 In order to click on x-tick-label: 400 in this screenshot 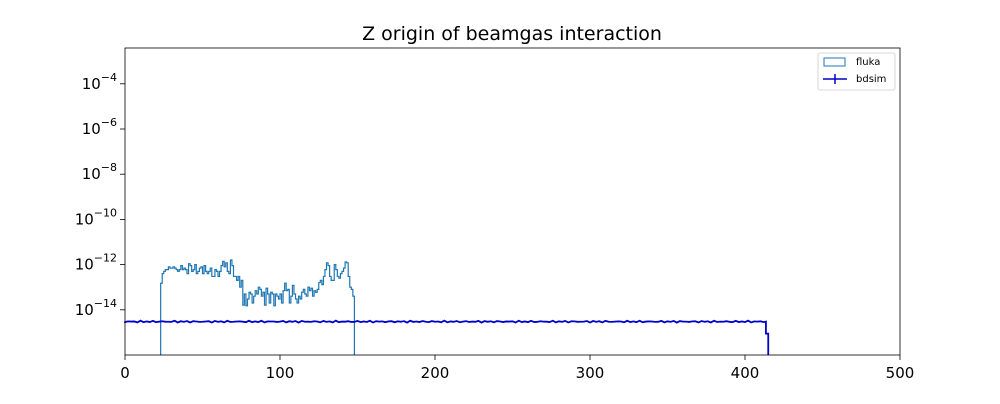, I will do `click(745, 373)`.